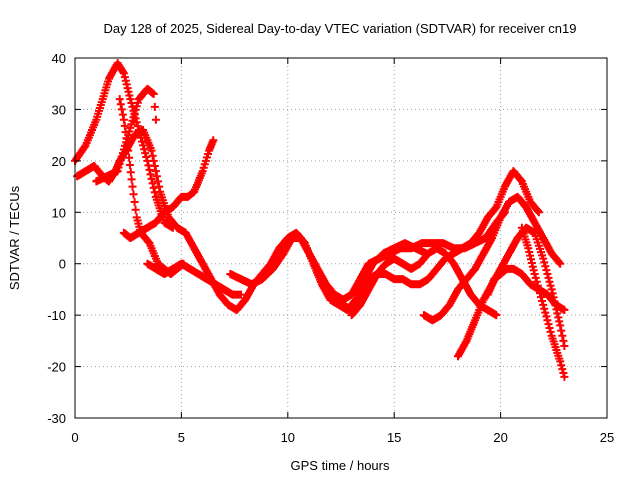  Describe the element at coordinates (340, 465) in the screenshot. I see `x-axis-label: GPS time / hours` at that location.